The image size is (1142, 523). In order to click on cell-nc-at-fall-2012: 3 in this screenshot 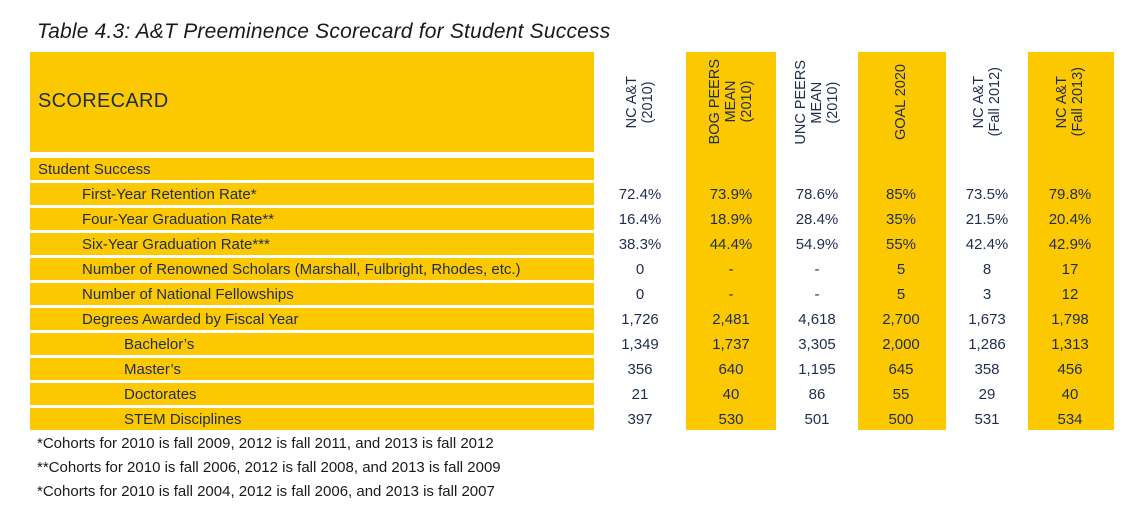, I will do `click(987, 294)`.